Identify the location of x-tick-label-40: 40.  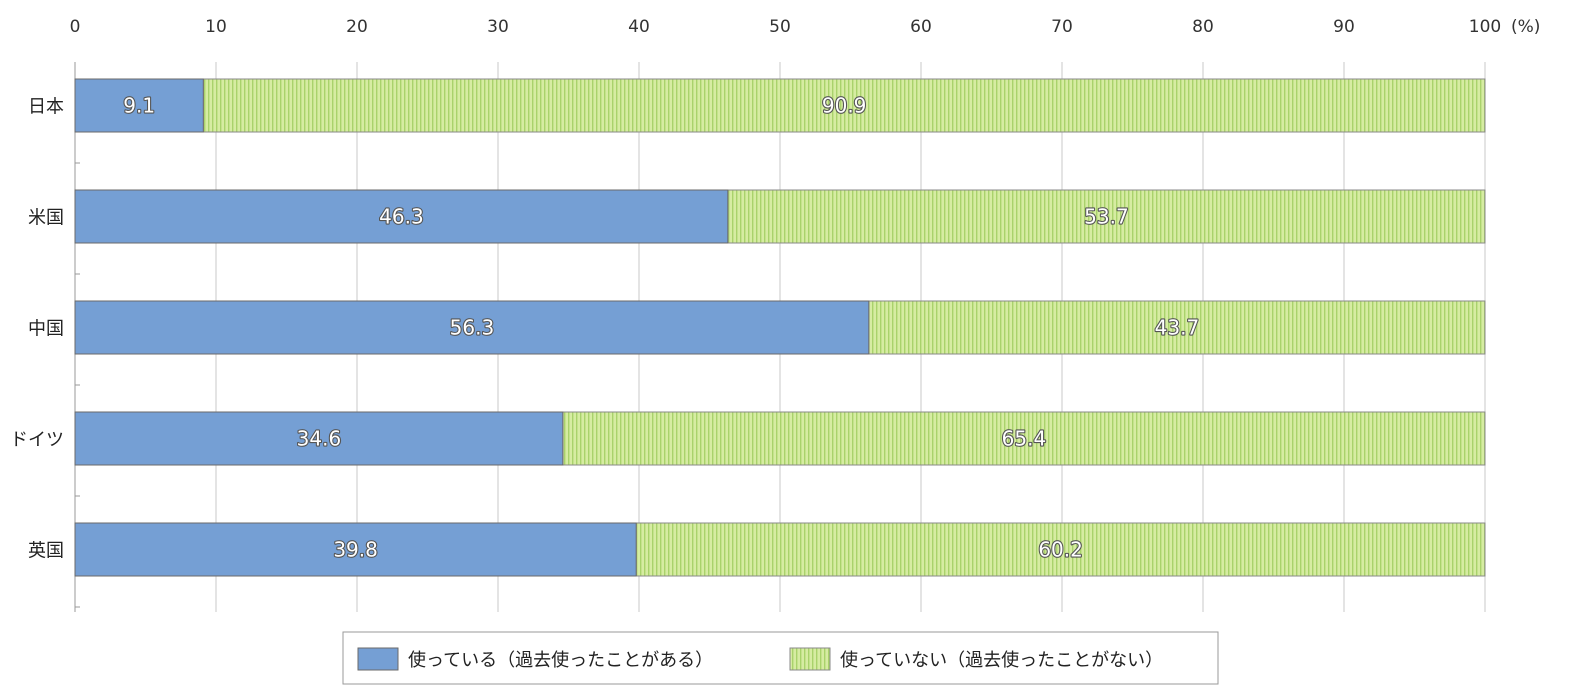
(639, 27).